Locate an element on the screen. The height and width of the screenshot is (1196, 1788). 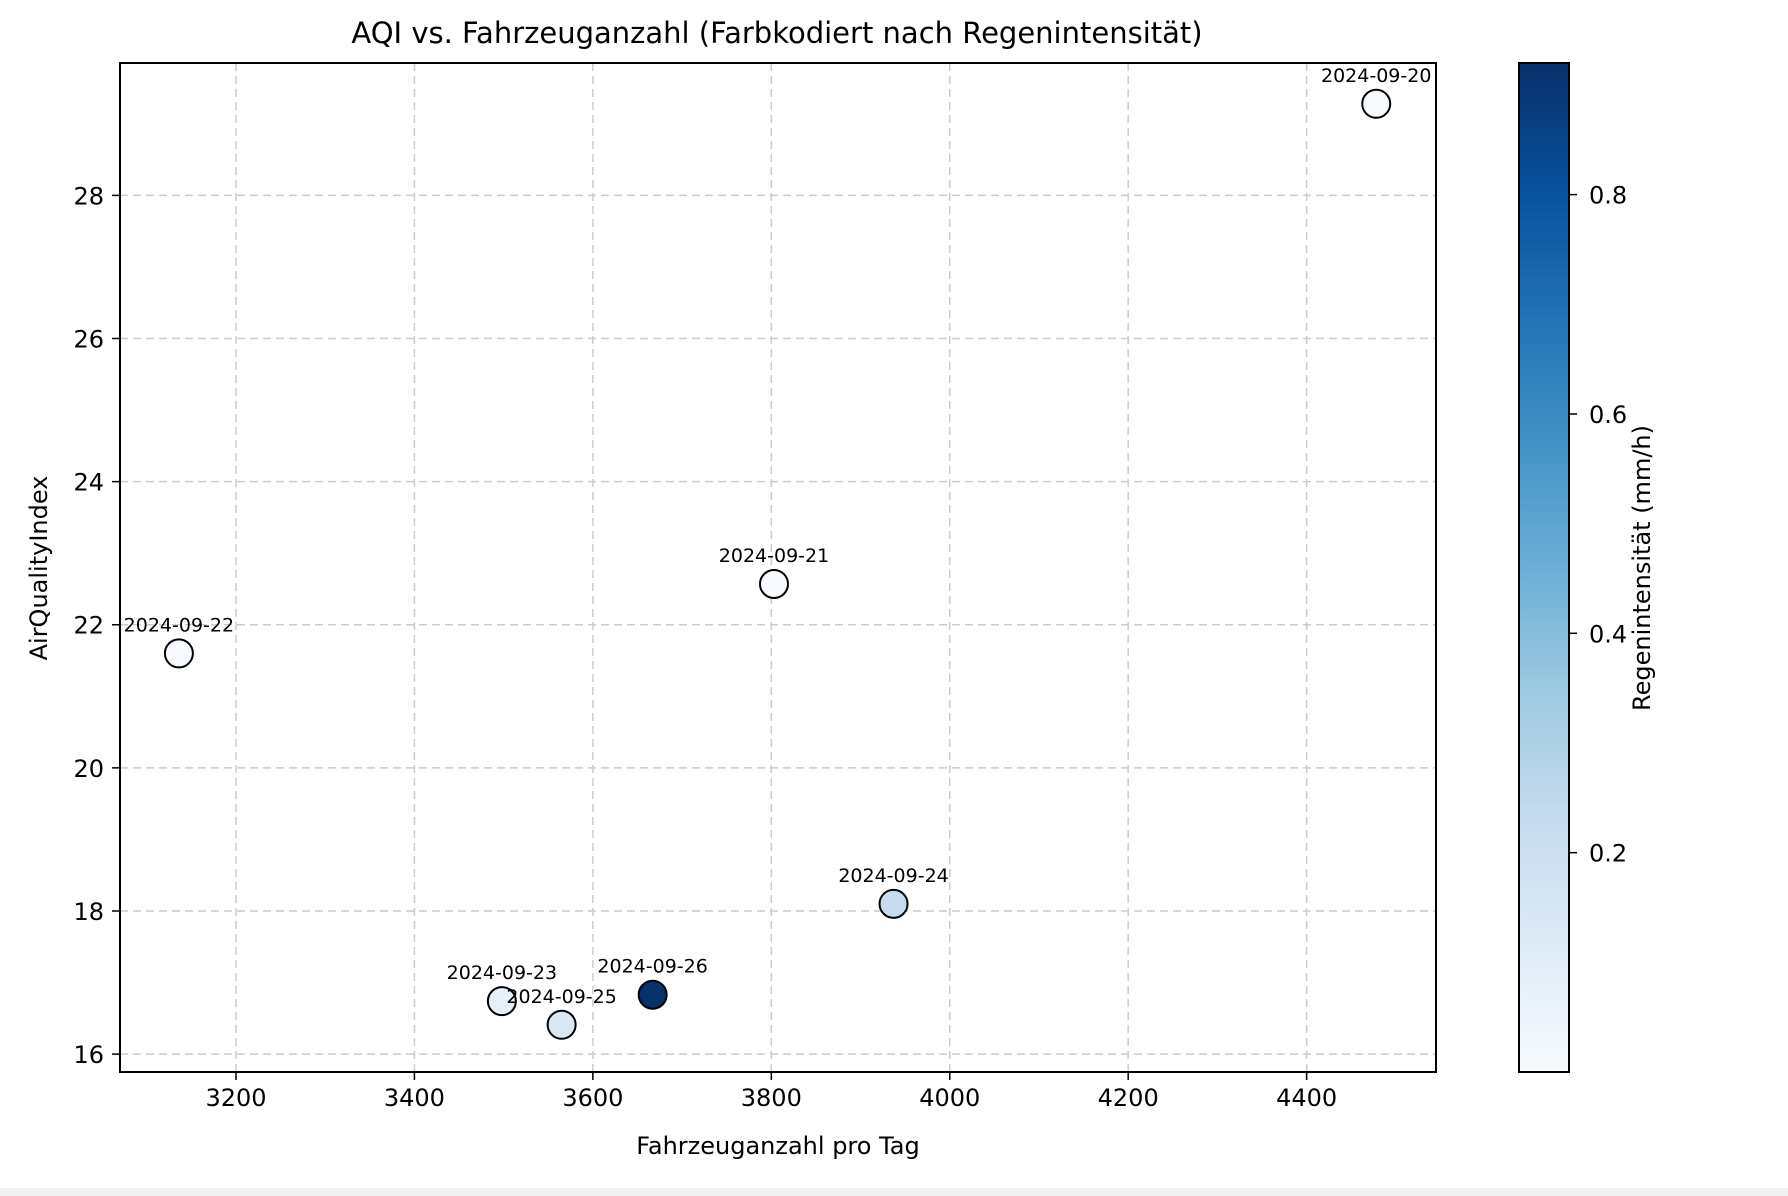
y-tick-label: 28 is located at coordinates (88, 196).